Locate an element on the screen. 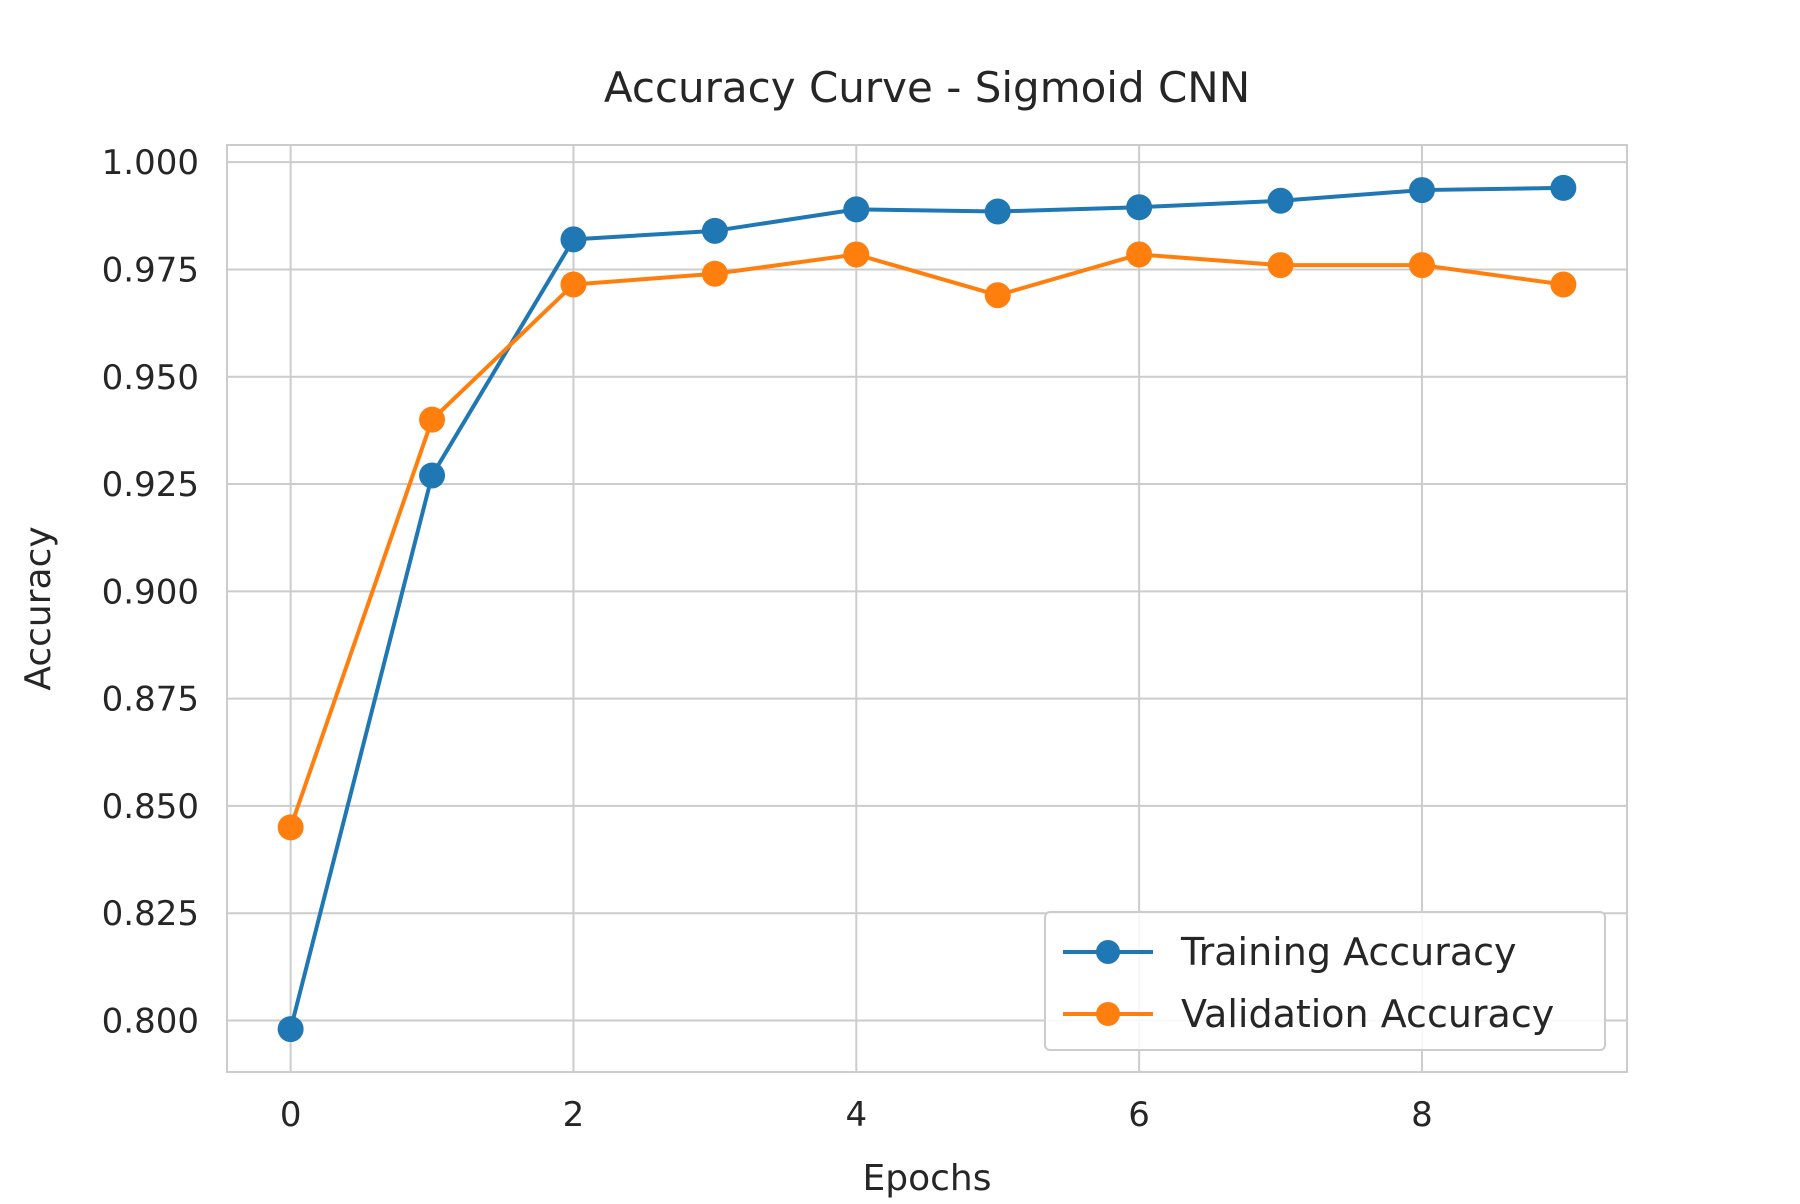 The height and width of the screenshot is (1204, 1800). legend-marker-training is located at coordinates (1108, 952).